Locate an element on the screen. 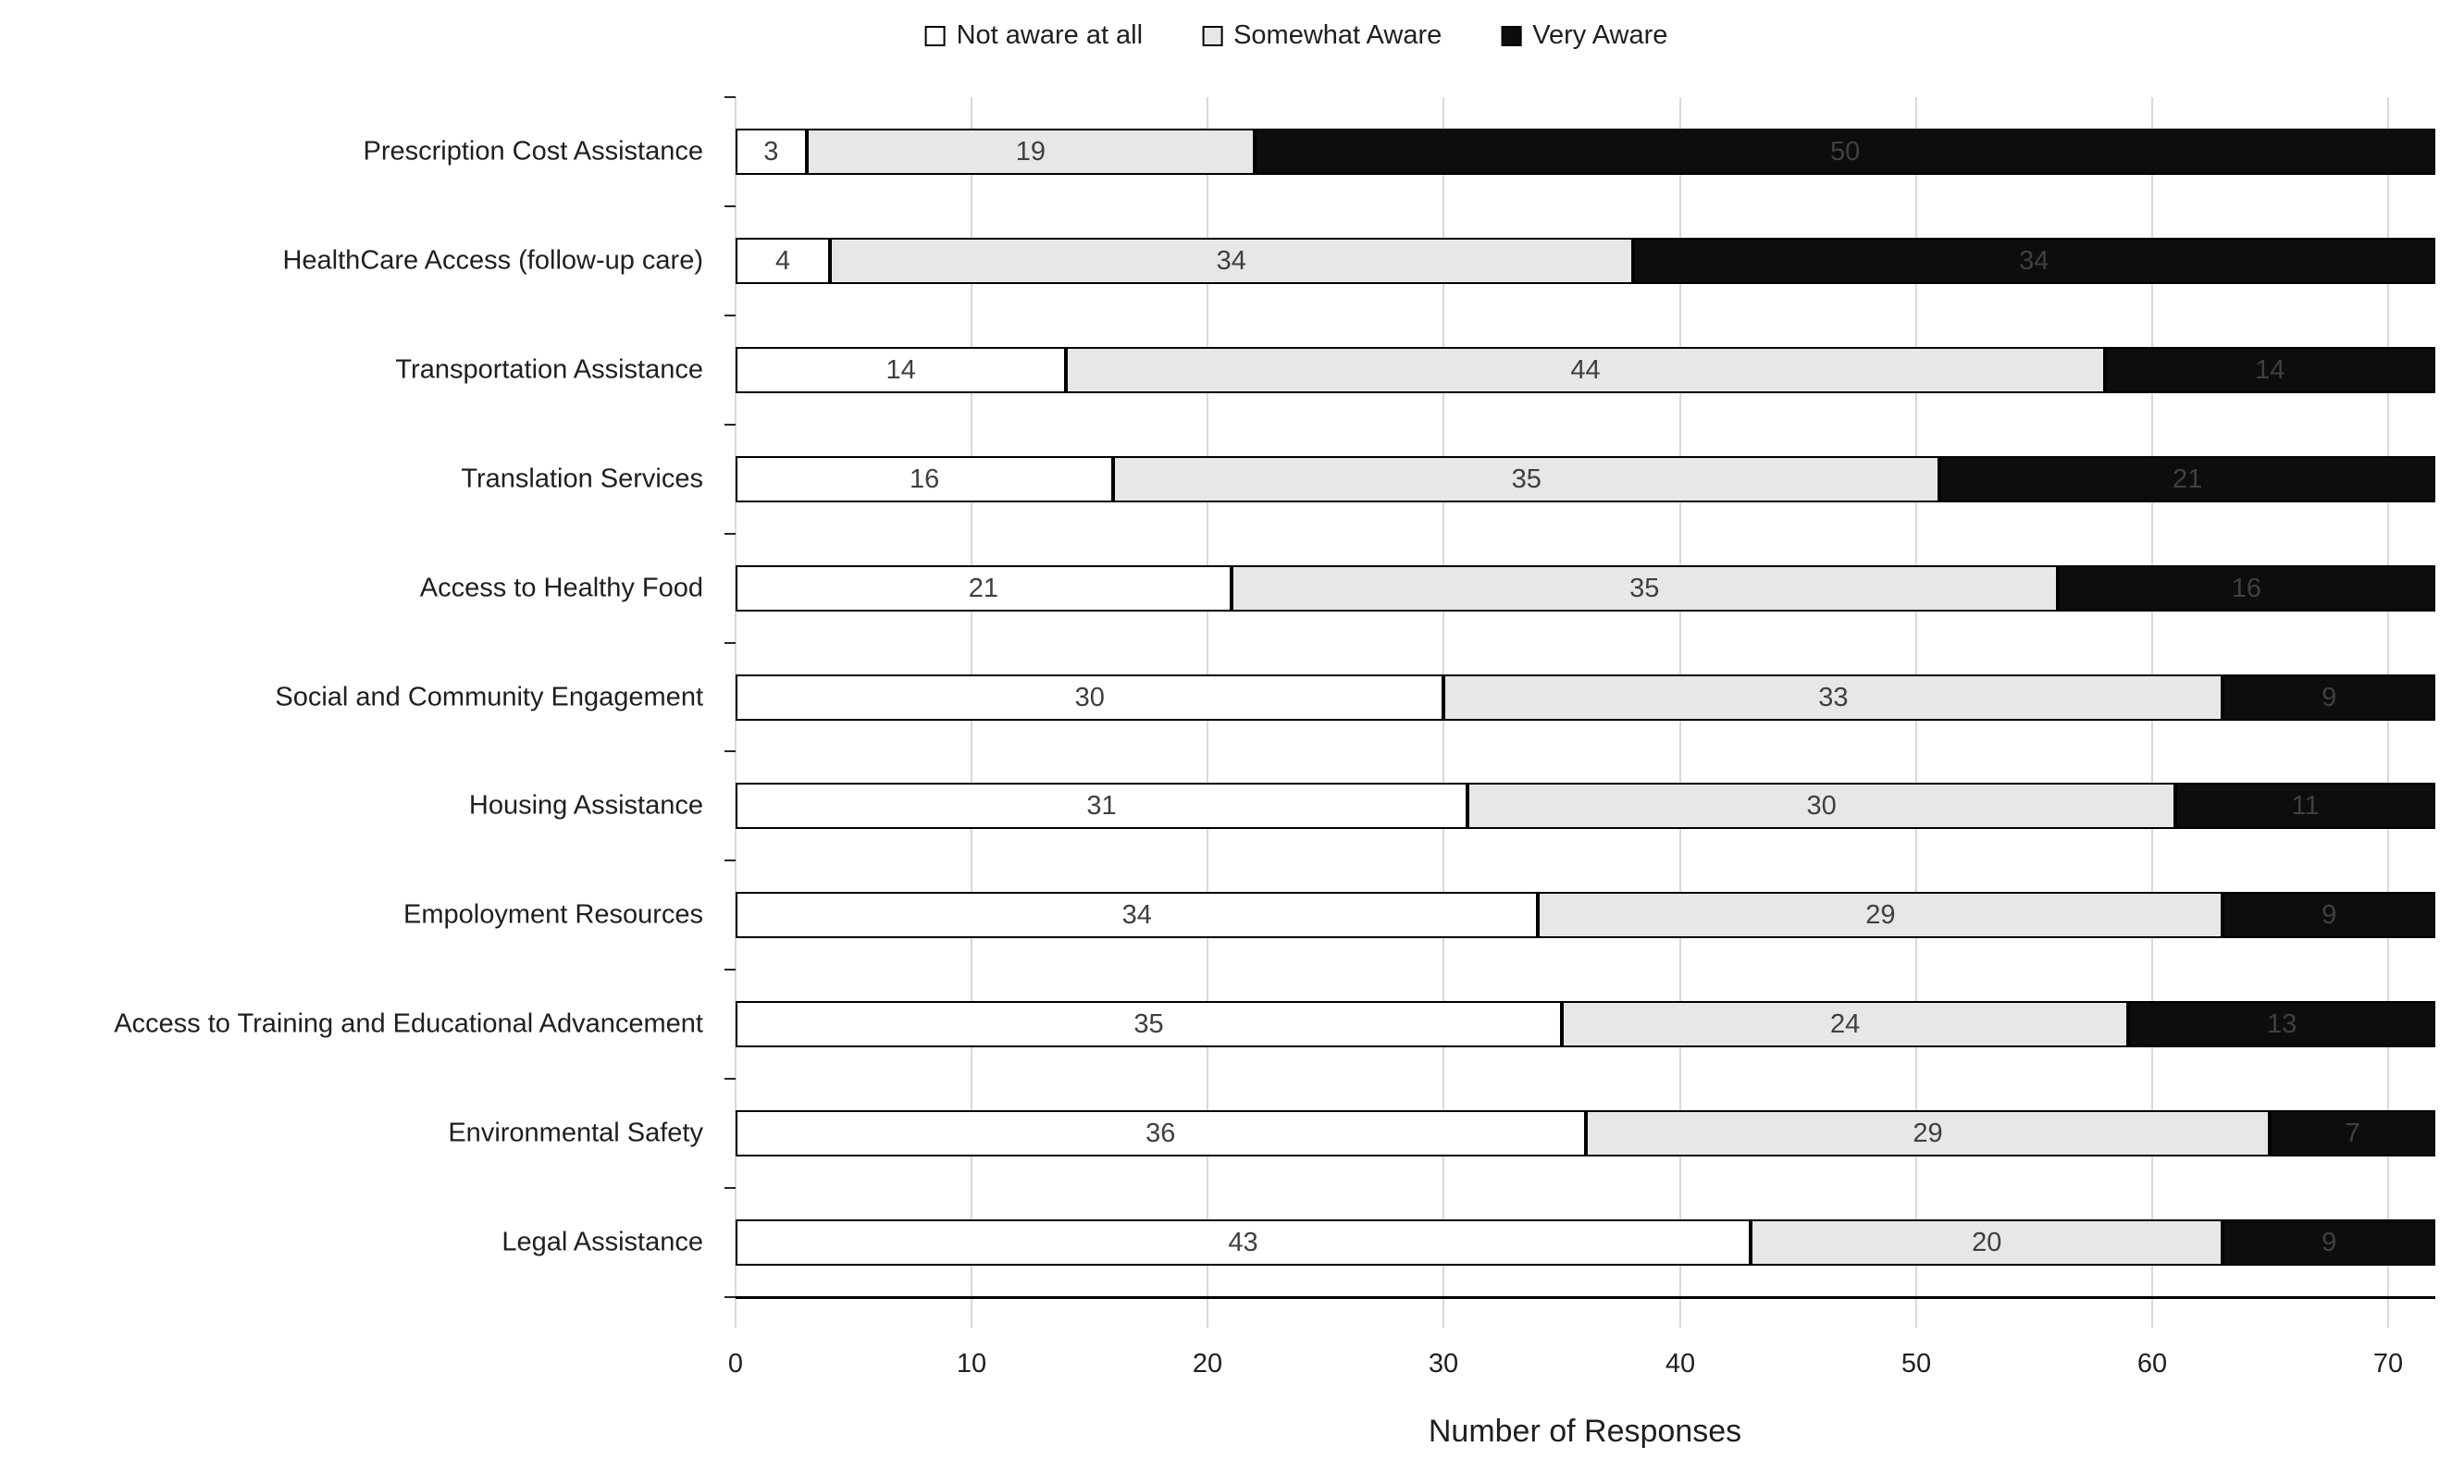  bar-segment-somewhat-aware: 19 is located at coordinates (1031, 152).